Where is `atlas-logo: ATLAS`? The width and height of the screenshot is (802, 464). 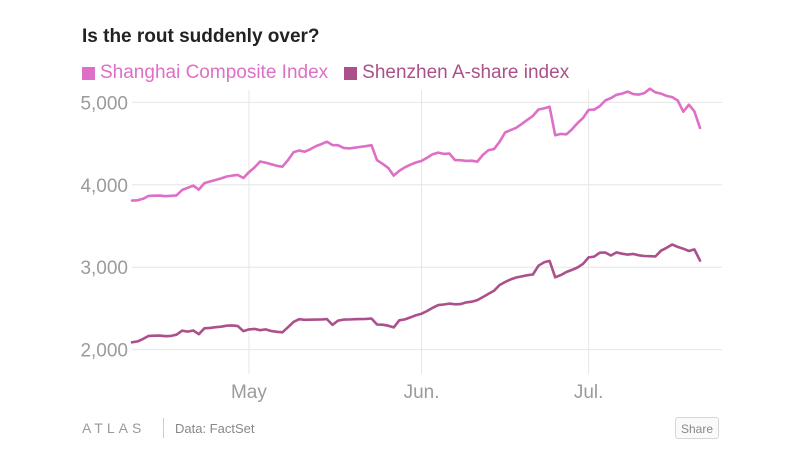
atlas-logo: ATLAS is located at coordinates (114, 428).